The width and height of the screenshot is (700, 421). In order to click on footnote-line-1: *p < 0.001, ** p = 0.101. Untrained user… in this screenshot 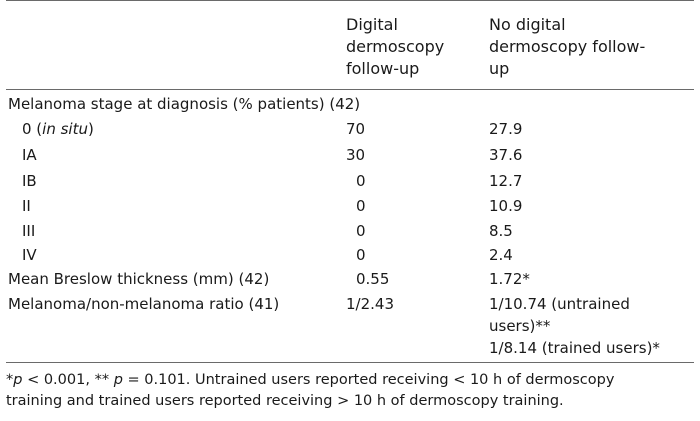, I will do `click(310, 380)`.